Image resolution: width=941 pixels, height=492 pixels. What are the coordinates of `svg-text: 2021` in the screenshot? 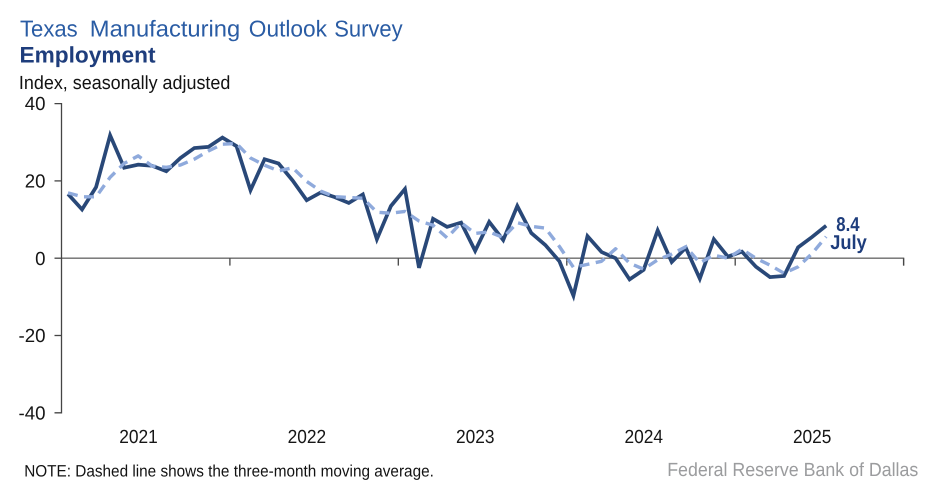 It's located at (138, 437).